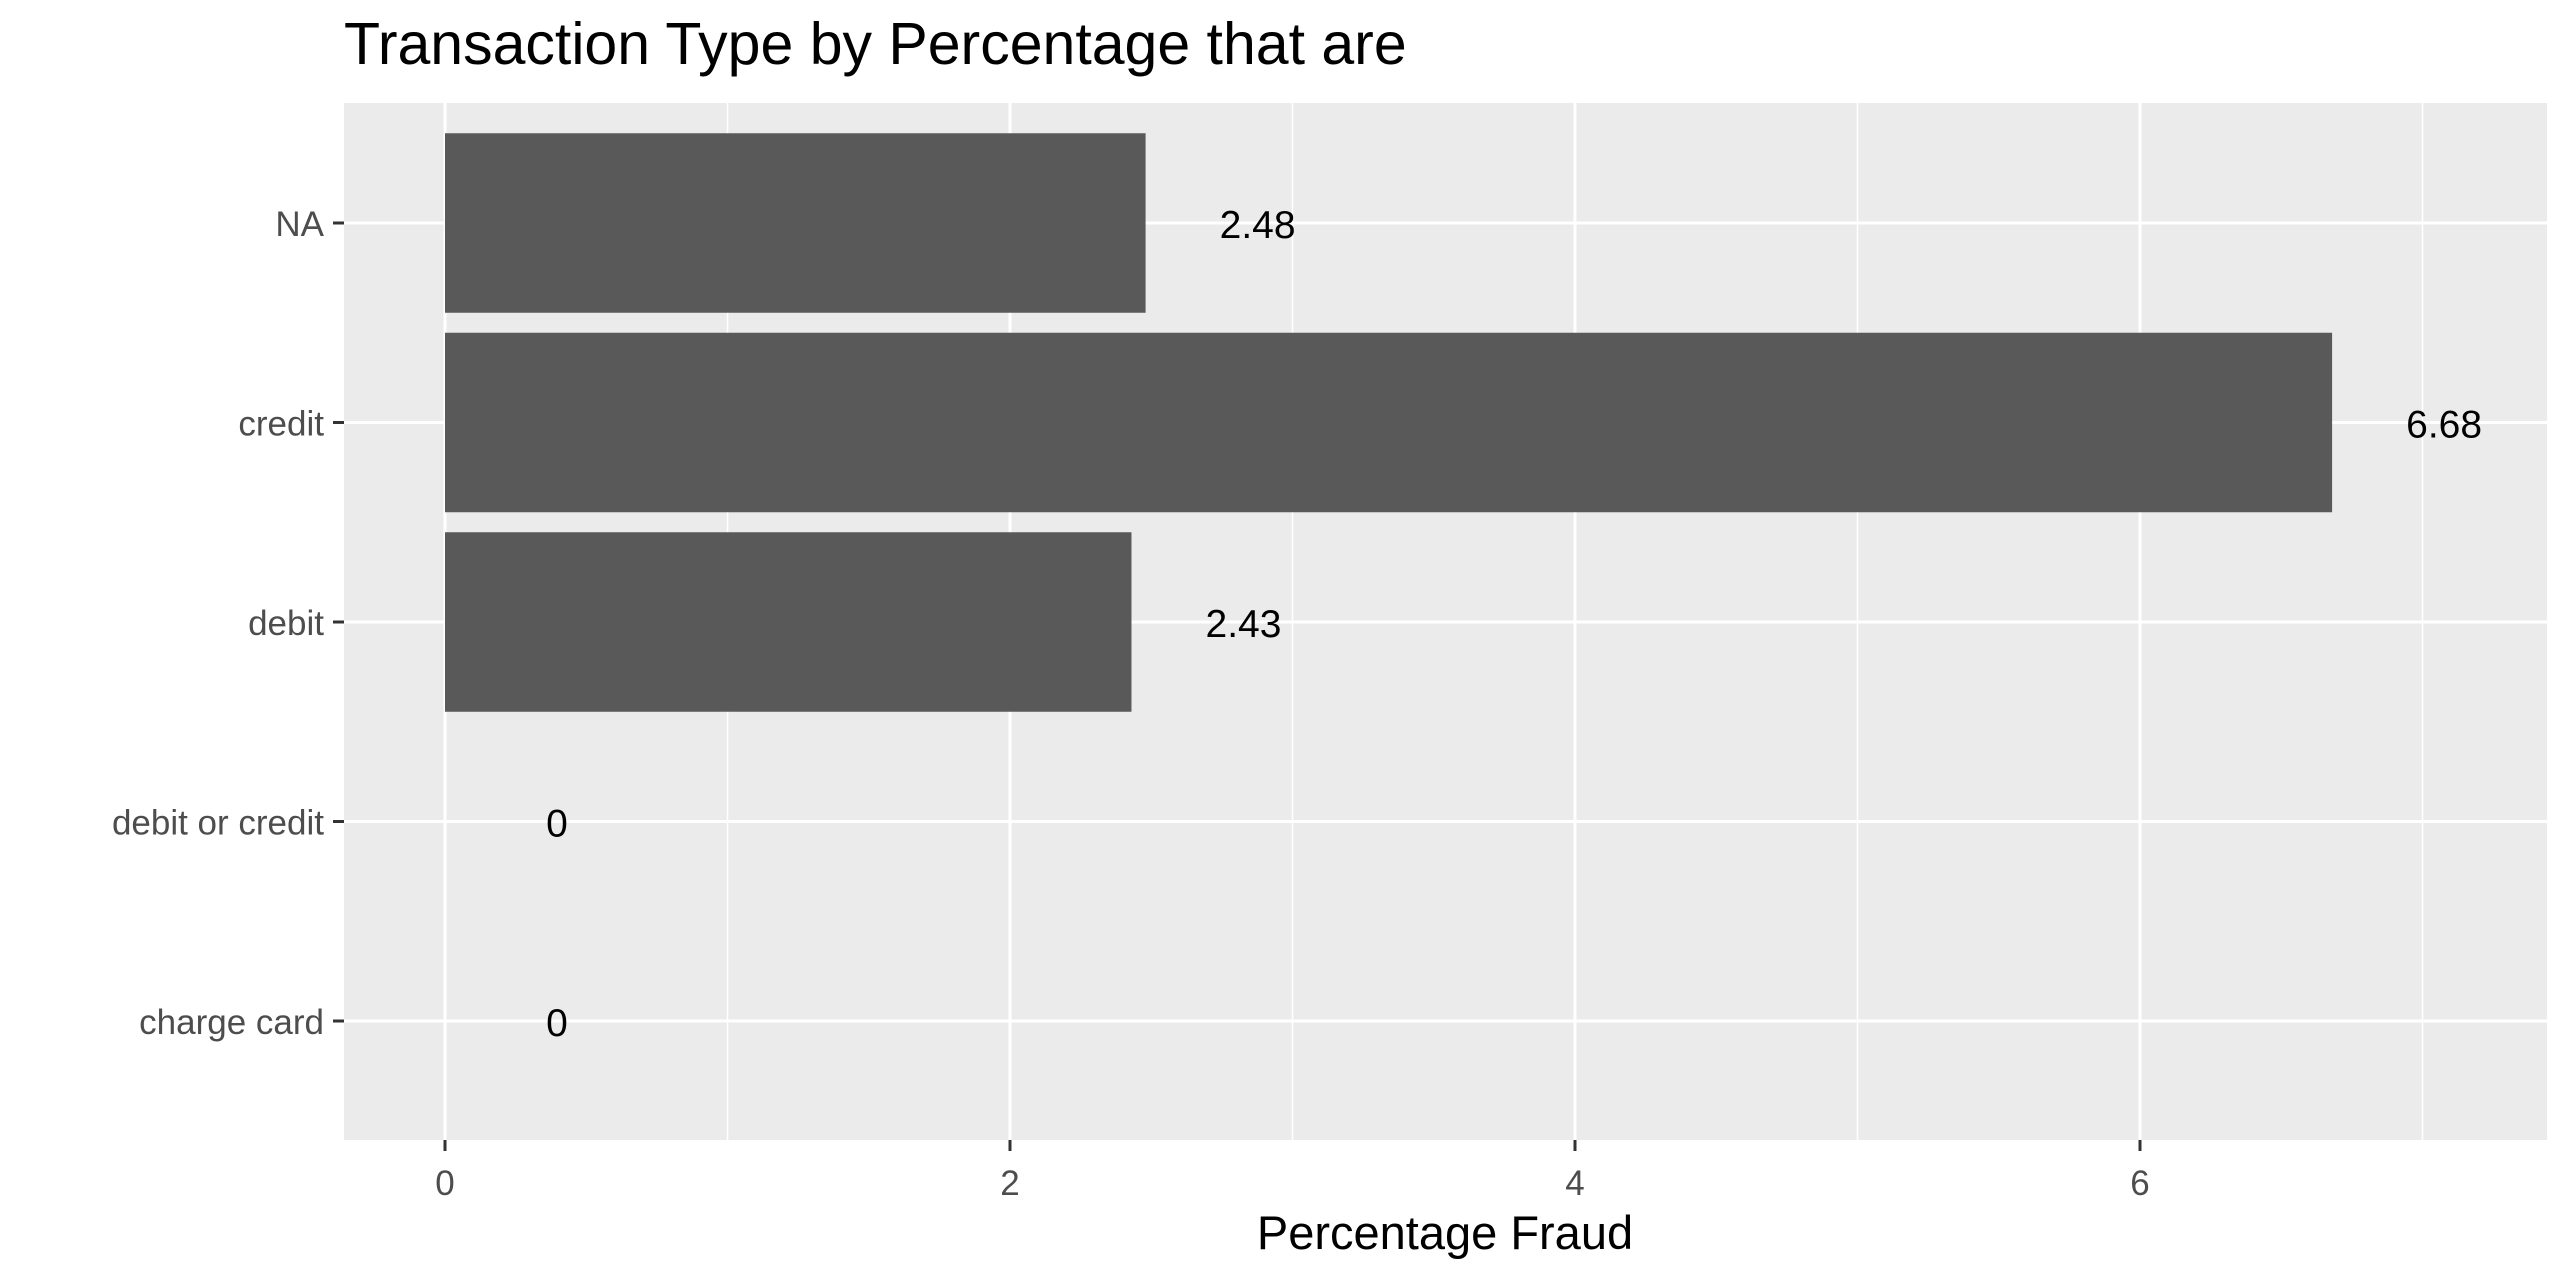 The image size is (2560, 1280). Describe the element at coordinates (231, 1022) in the screenshot. I see `y-tick-label: charge card` at that location.